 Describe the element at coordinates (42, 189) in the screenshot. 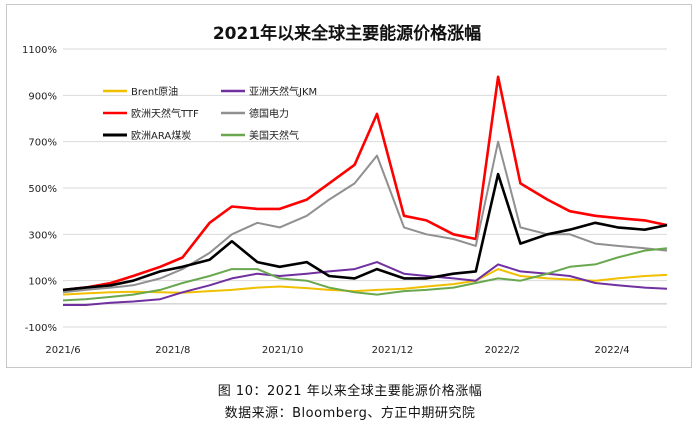

I see `y-tick-label: 500%` at that location.